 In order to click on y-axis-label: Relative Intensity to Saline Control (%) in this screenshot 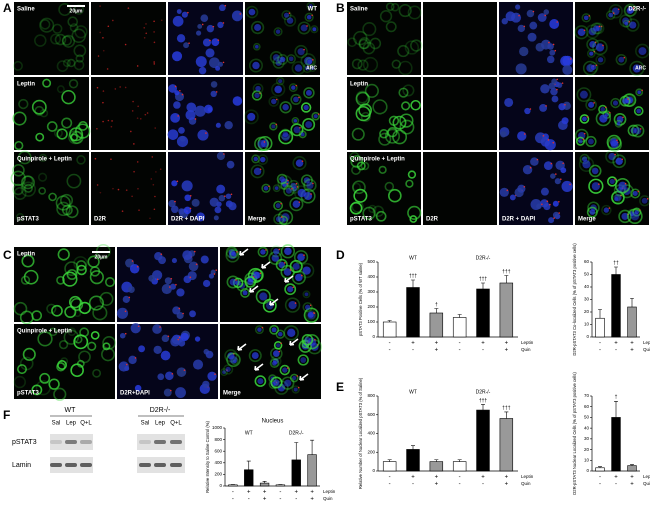, I will do `click(207, 457)`.